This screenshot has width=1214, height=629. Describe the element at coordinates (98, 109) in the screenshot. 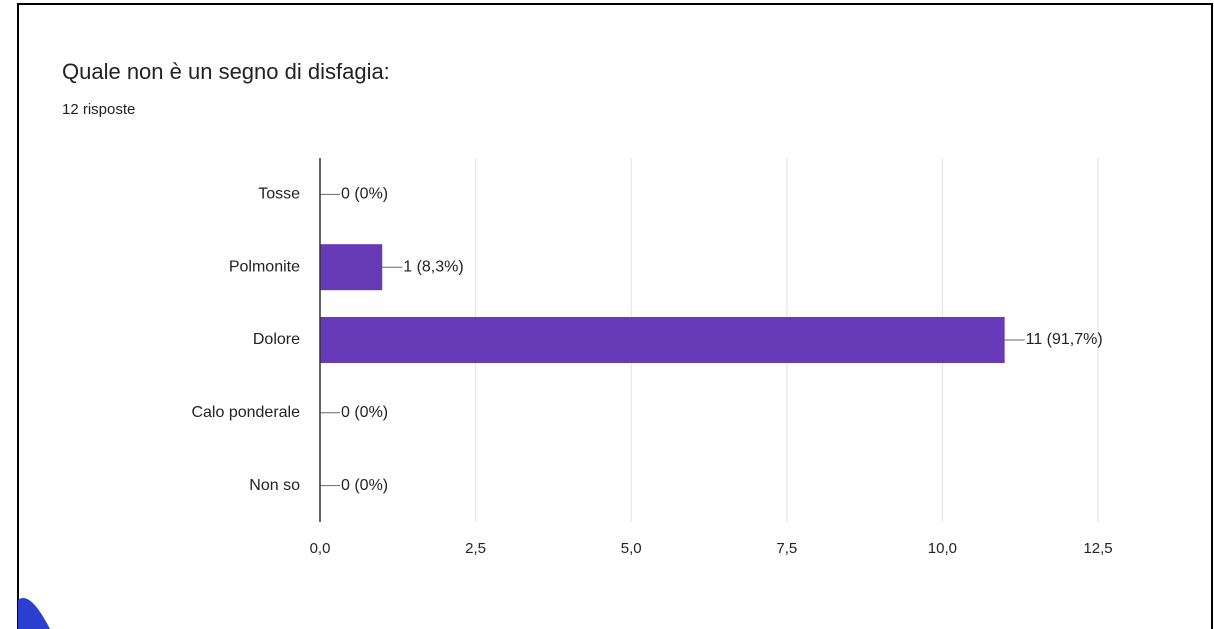

I see `chart-subtitle: 12 risposte` at that location.